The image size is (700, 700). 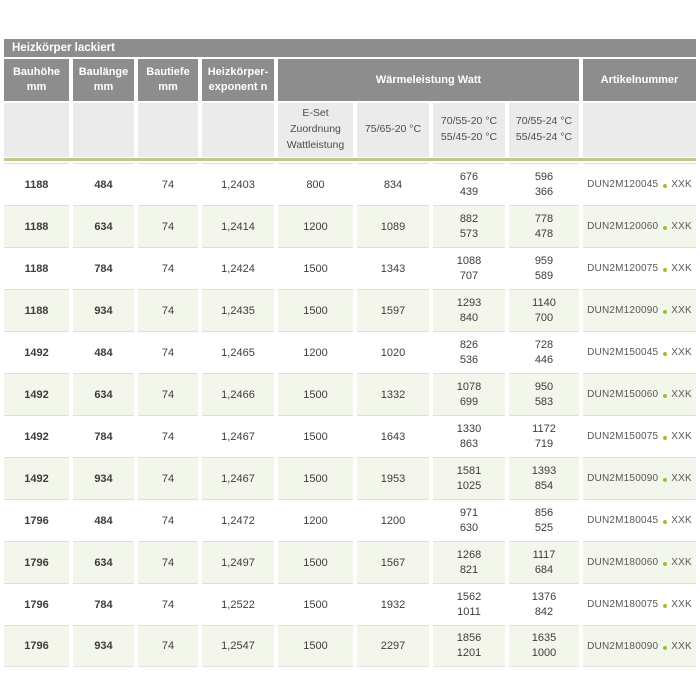 I want to click on watt-value-low: 366, so click(x=544, y=191).